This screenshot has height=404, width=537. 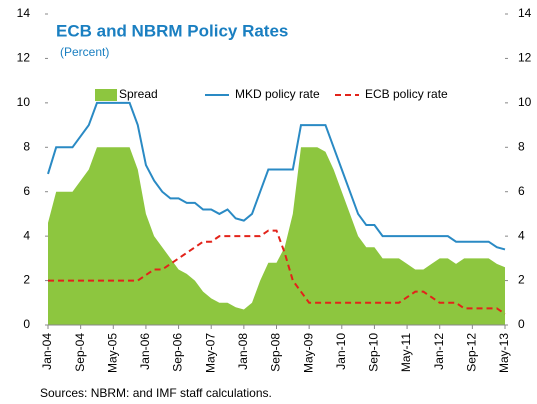 What do you see at coordinates (24, 13) in the screenshot?
I see `y-tick-label: 14` at bounding box center [24, 13].